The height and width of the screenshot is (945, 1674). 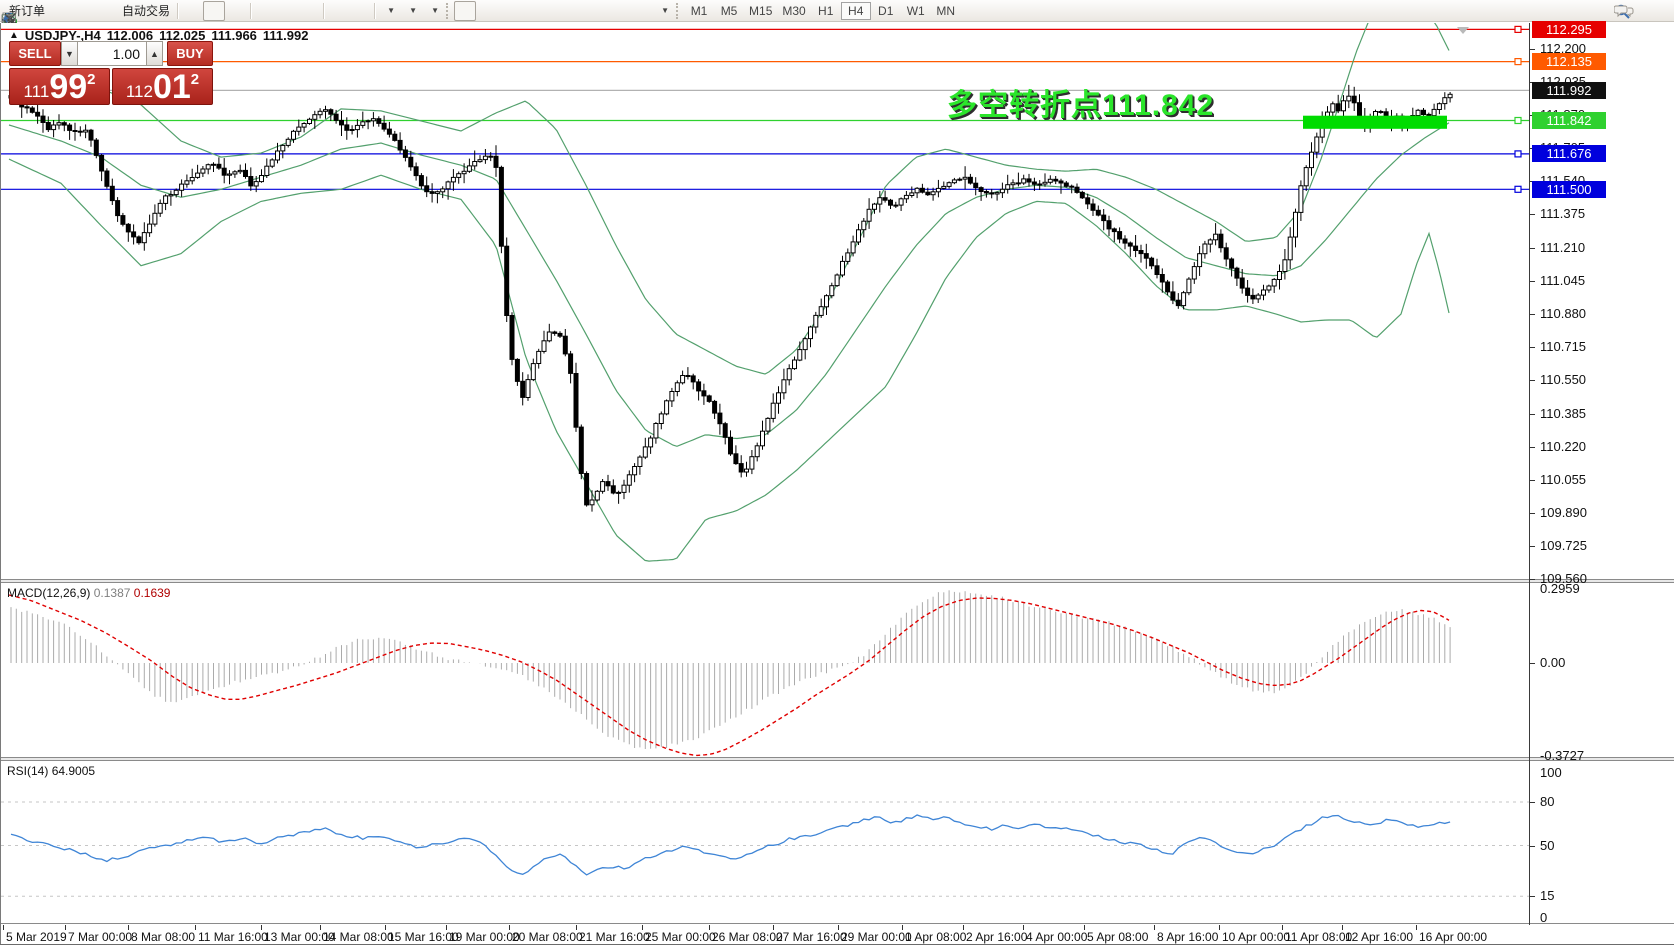 I want to click on buy-button: BUY, so click(x=190, y=53).